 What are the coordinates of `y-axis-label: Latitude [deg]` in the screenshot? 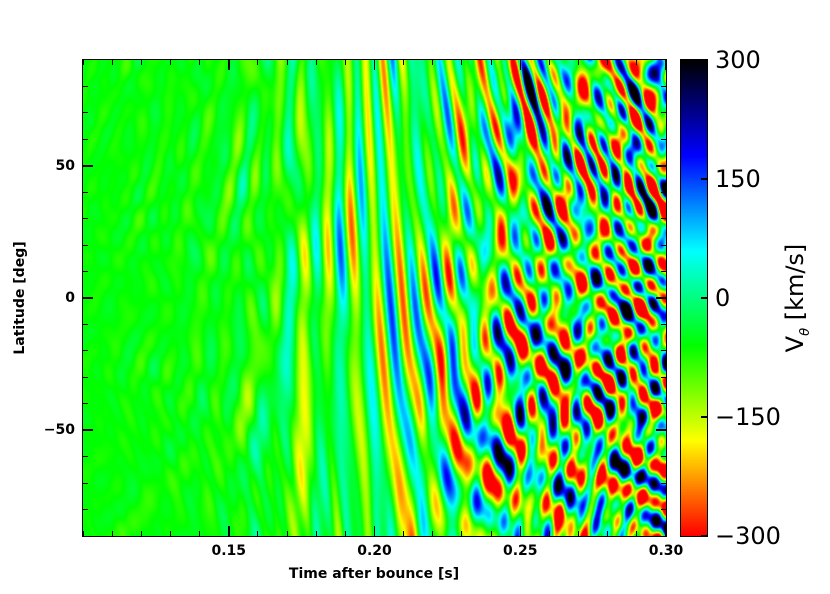 It's located at (20, 298).